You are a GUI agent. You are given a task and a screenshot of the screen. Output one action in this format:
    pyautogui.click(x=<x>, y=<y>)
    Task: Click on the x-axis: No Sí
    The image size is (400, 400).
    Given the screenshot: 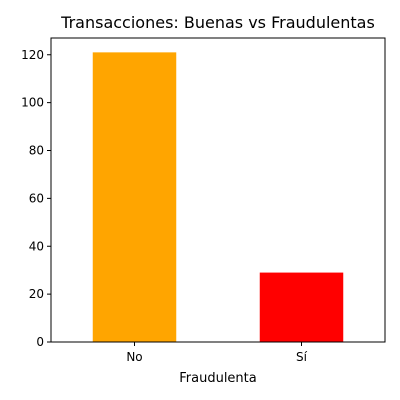 What is the action you would take?
    pyautogui.click(x=217, y=353)
    